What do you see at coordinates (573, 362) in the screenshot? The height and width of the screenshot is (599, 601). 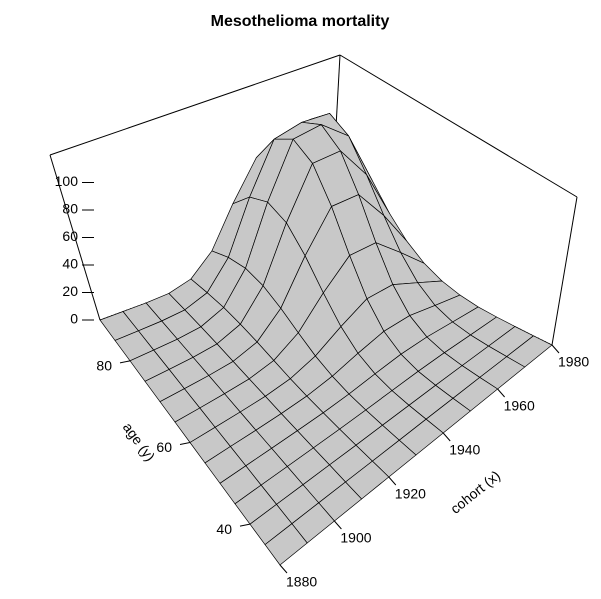 I see `x-tick-label: 1980` at bounding box center [573, 362].